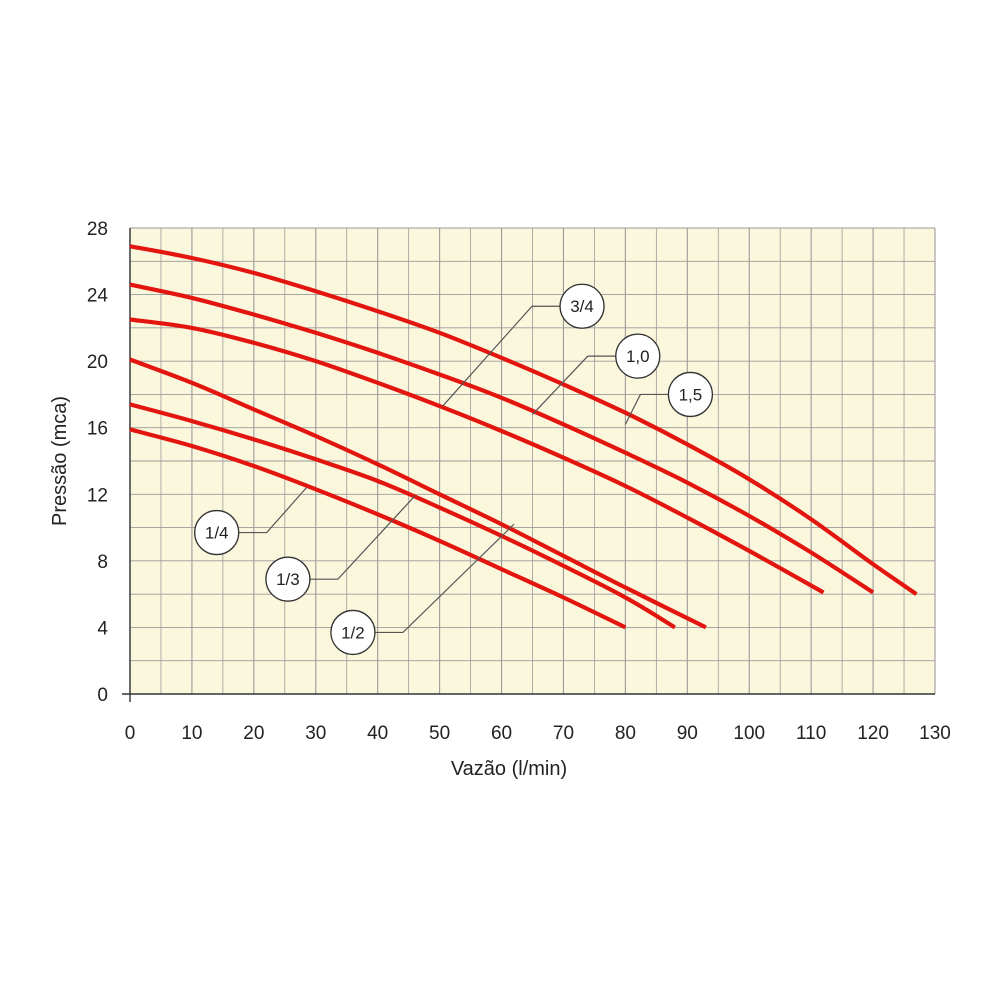  Describe the element at coordinates (98, 462) in the screenshot. I see `y-axis-ticks: 0 4 8 12 16 20 24 28` at that location.